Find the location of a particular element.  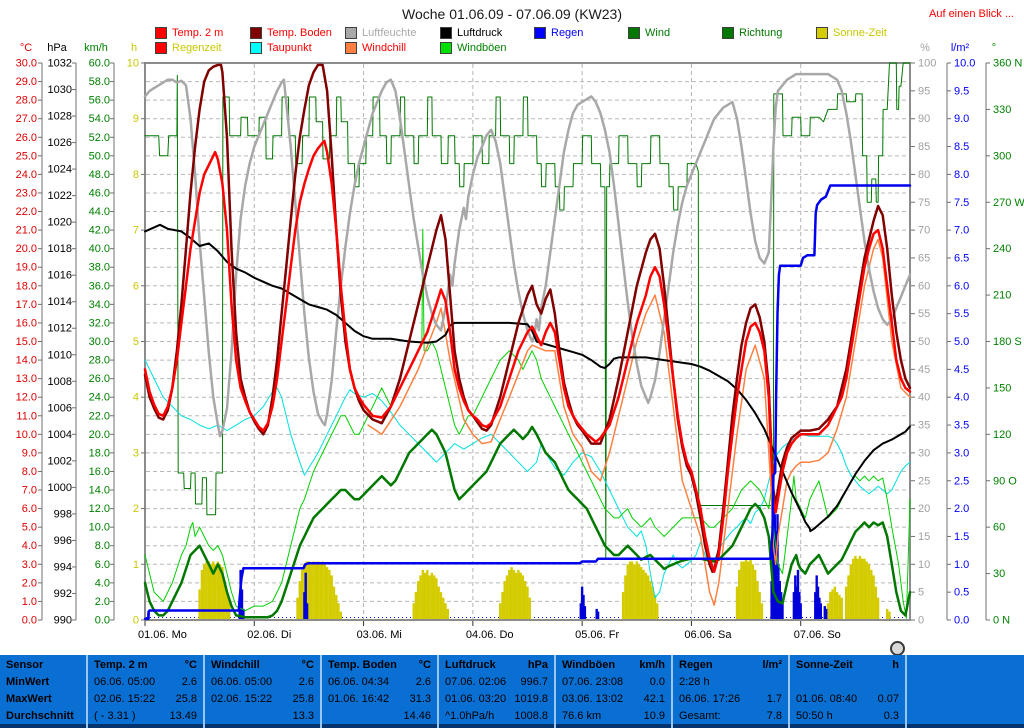

tempC-tick-label: 1.0 is located at coordinates (29, 602).